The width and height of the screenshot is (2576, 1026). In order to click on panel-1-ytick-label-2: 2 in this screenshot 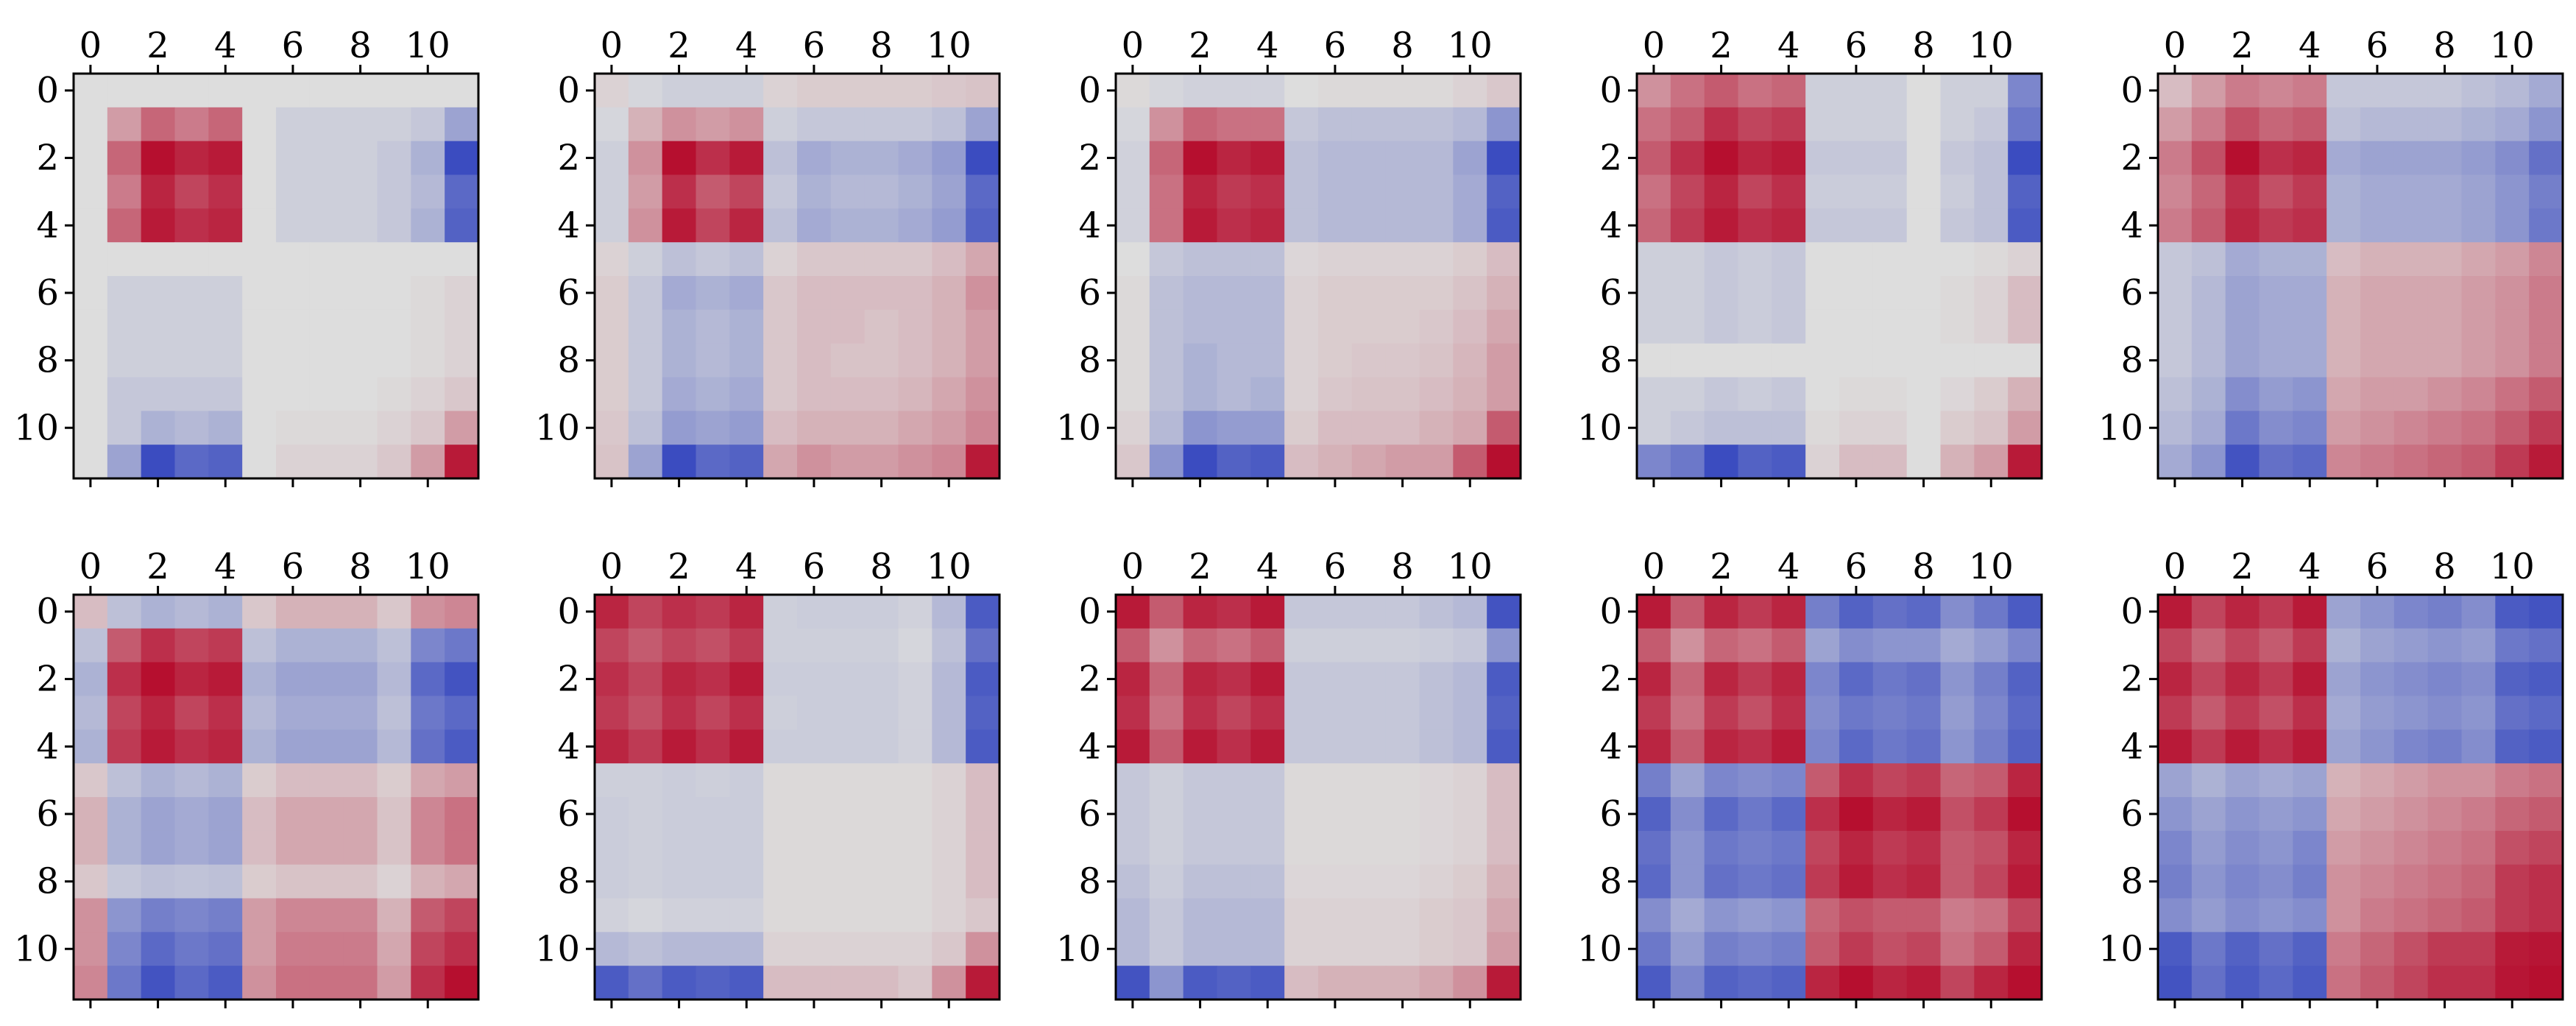, I will do `click(47, 158)`.